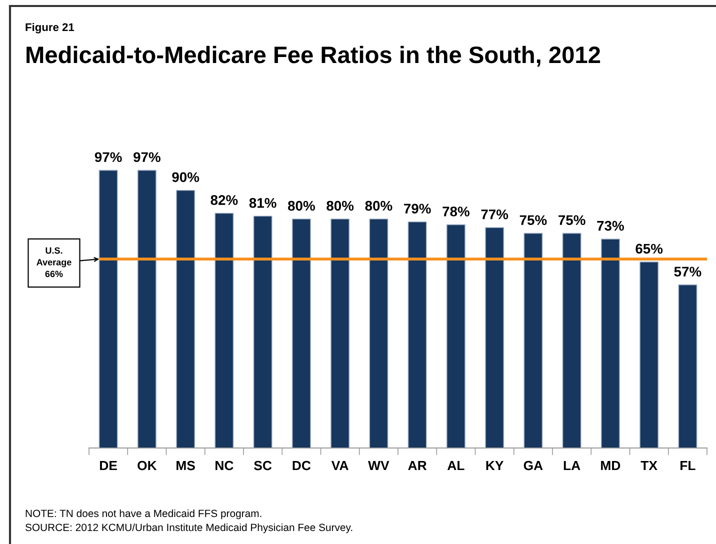 The image size is (716, 544). Describe the element at coordinates (455, 465) in the screenshot. I see `x-tick-label: AL` at that location.